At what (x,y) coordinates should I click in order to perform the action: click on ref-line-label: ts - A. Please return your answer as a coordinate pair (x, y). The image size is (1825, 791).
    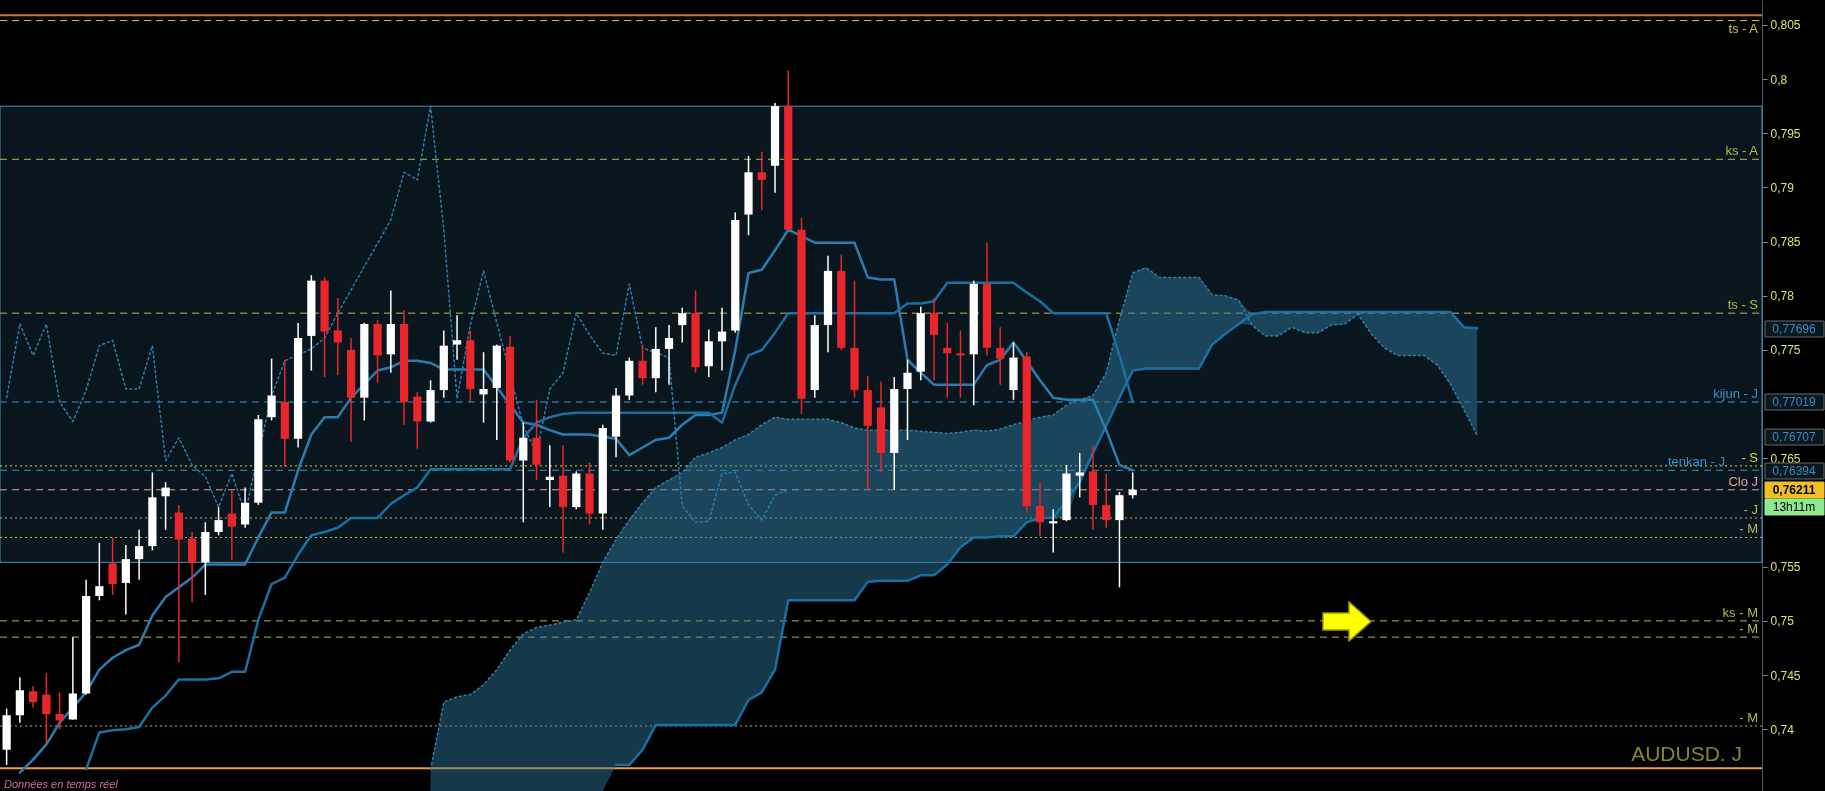
    Looking at the image, I should click on (1743, 28).